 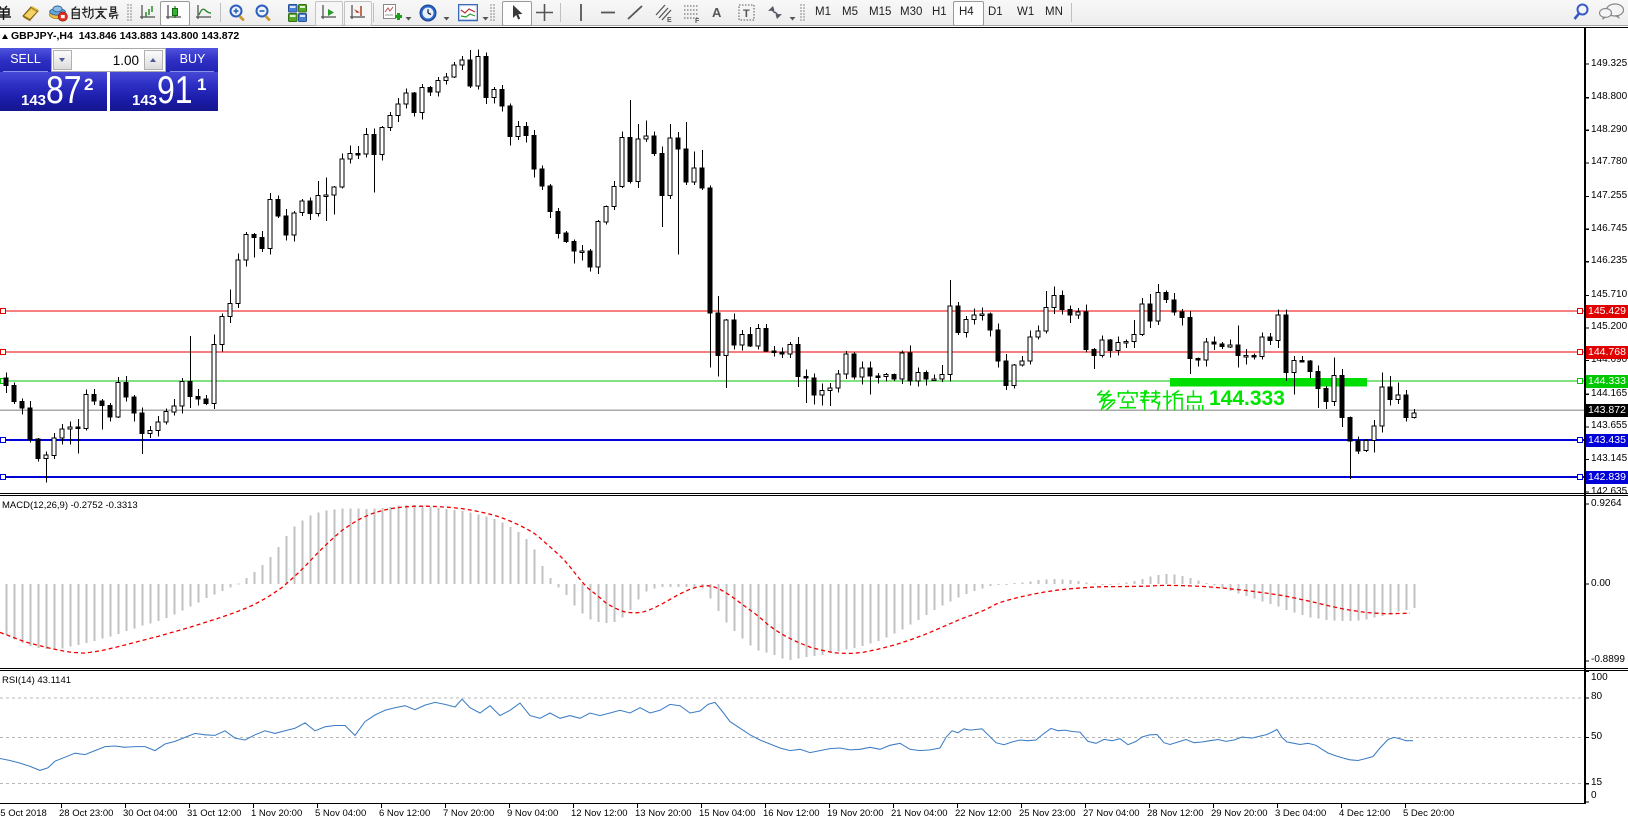 I want to click on svg-text: F, so click(x=697, y=20).